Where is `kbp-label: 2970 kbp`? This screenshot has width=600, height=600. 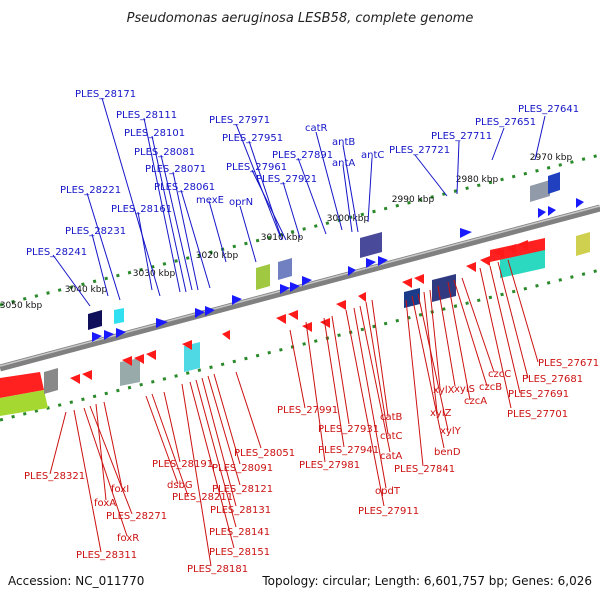 kbp-label: 2970 kbp is located at coordinates (551, 158).